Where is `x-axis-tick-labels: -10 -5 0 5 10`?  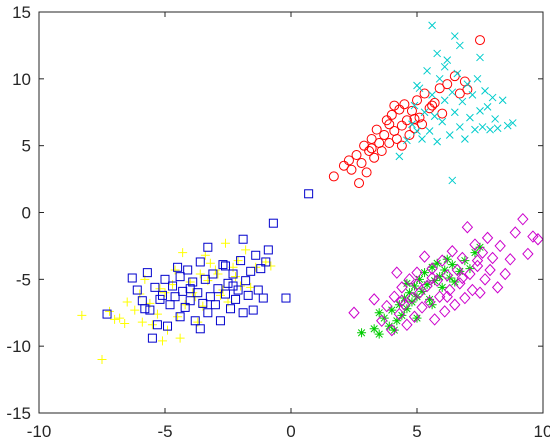
x-axis-tick-labels: -10 -5 0 5 10 is located at coordinates (288, 431).